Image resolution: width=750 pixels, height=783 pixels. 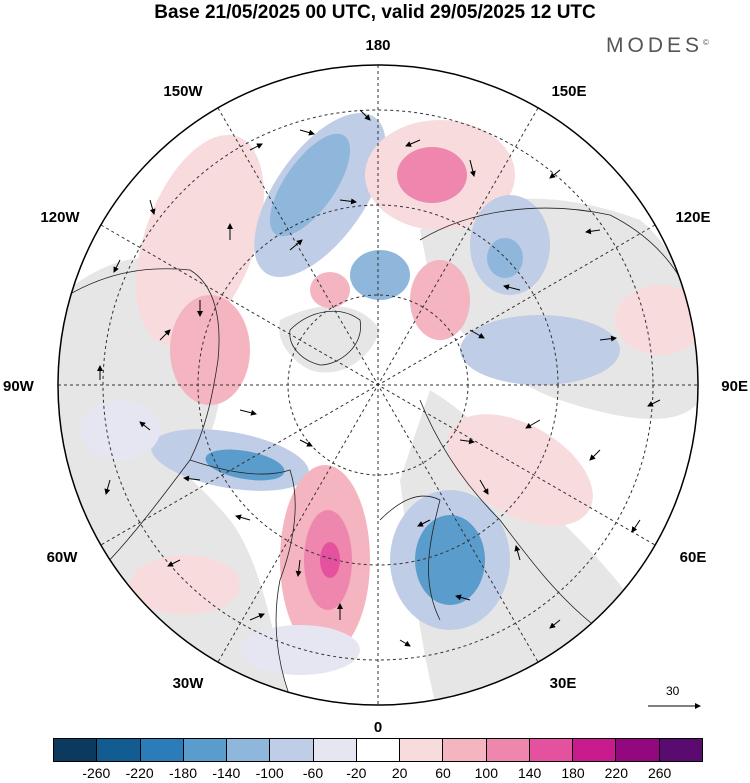 I want to click on lon-label-120e: 120E, so click(x=692, y=217).